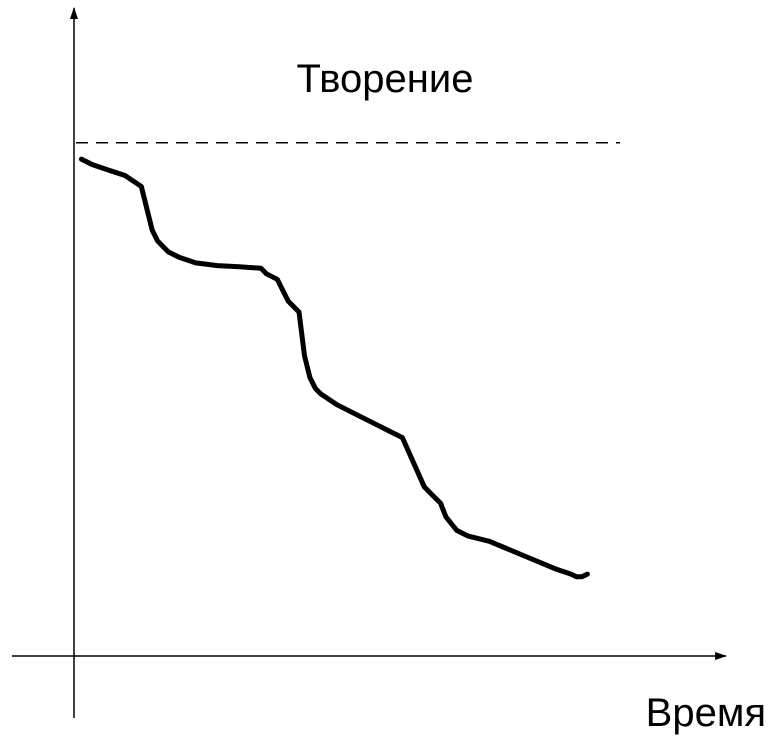  I want to click on reference-line-label: Творение, so click(385, 79).